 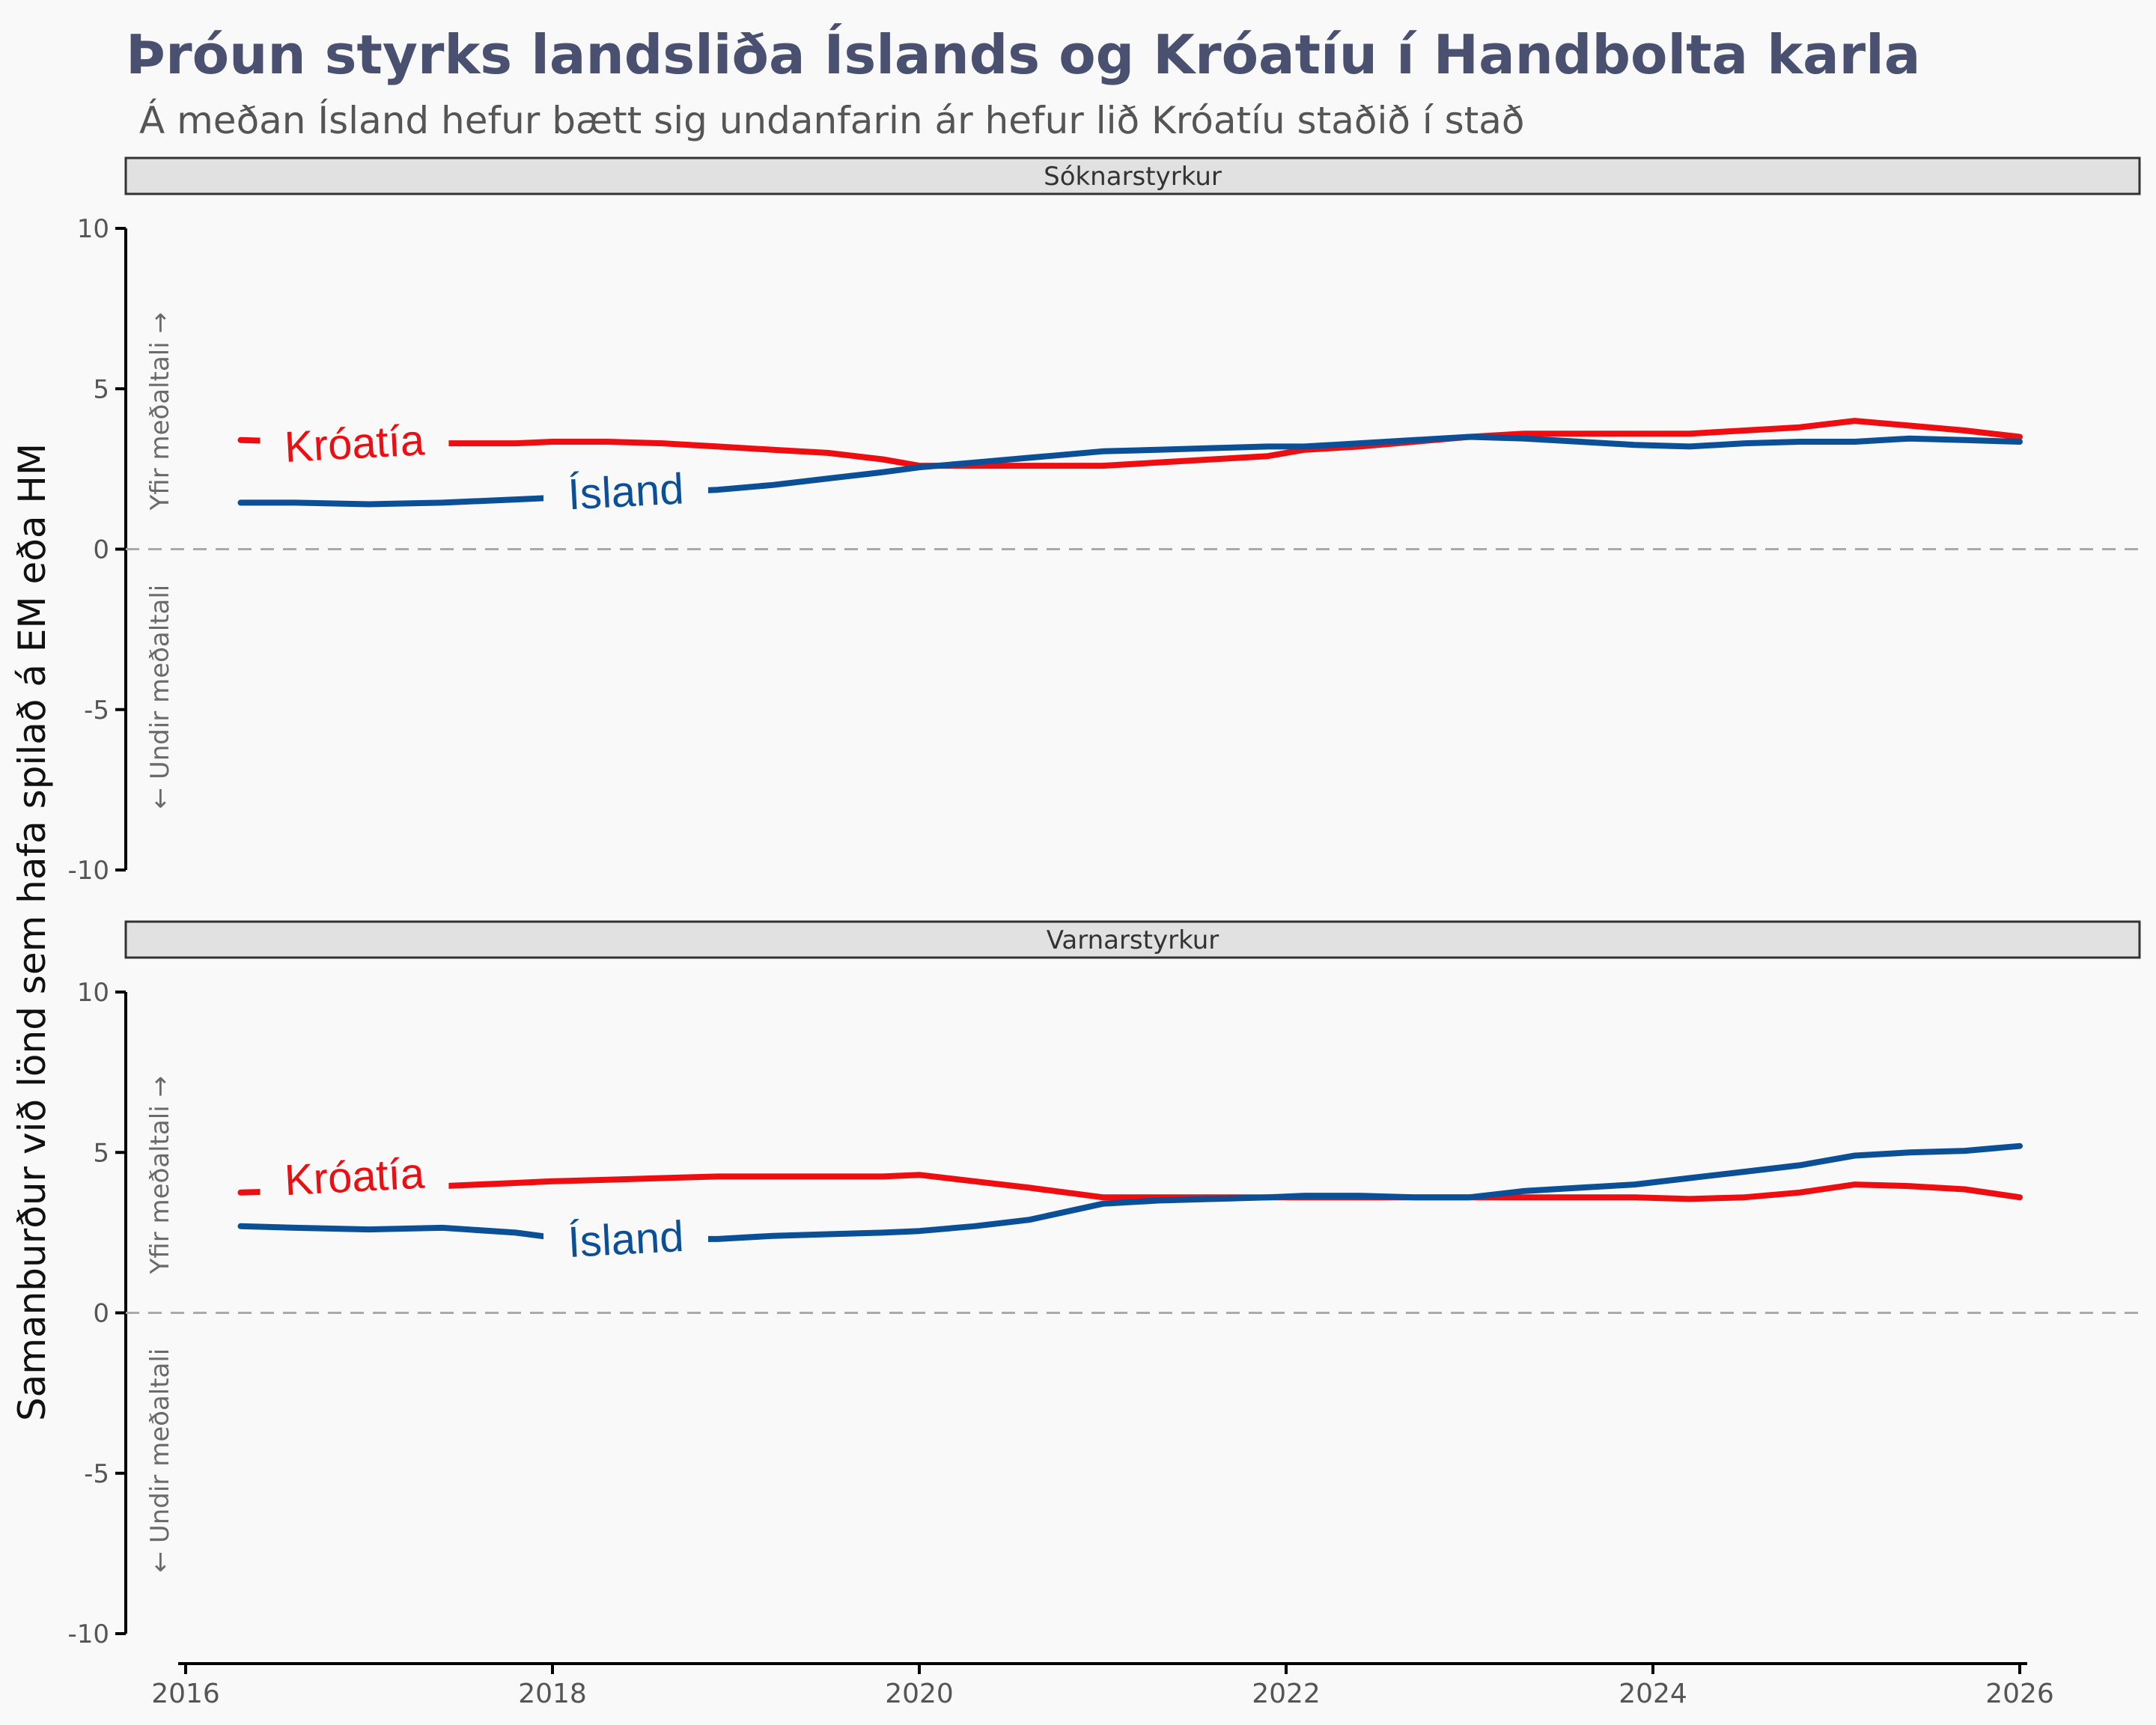 I want to click on x-tick-label: 2024, so click(x=1652, y=1694).